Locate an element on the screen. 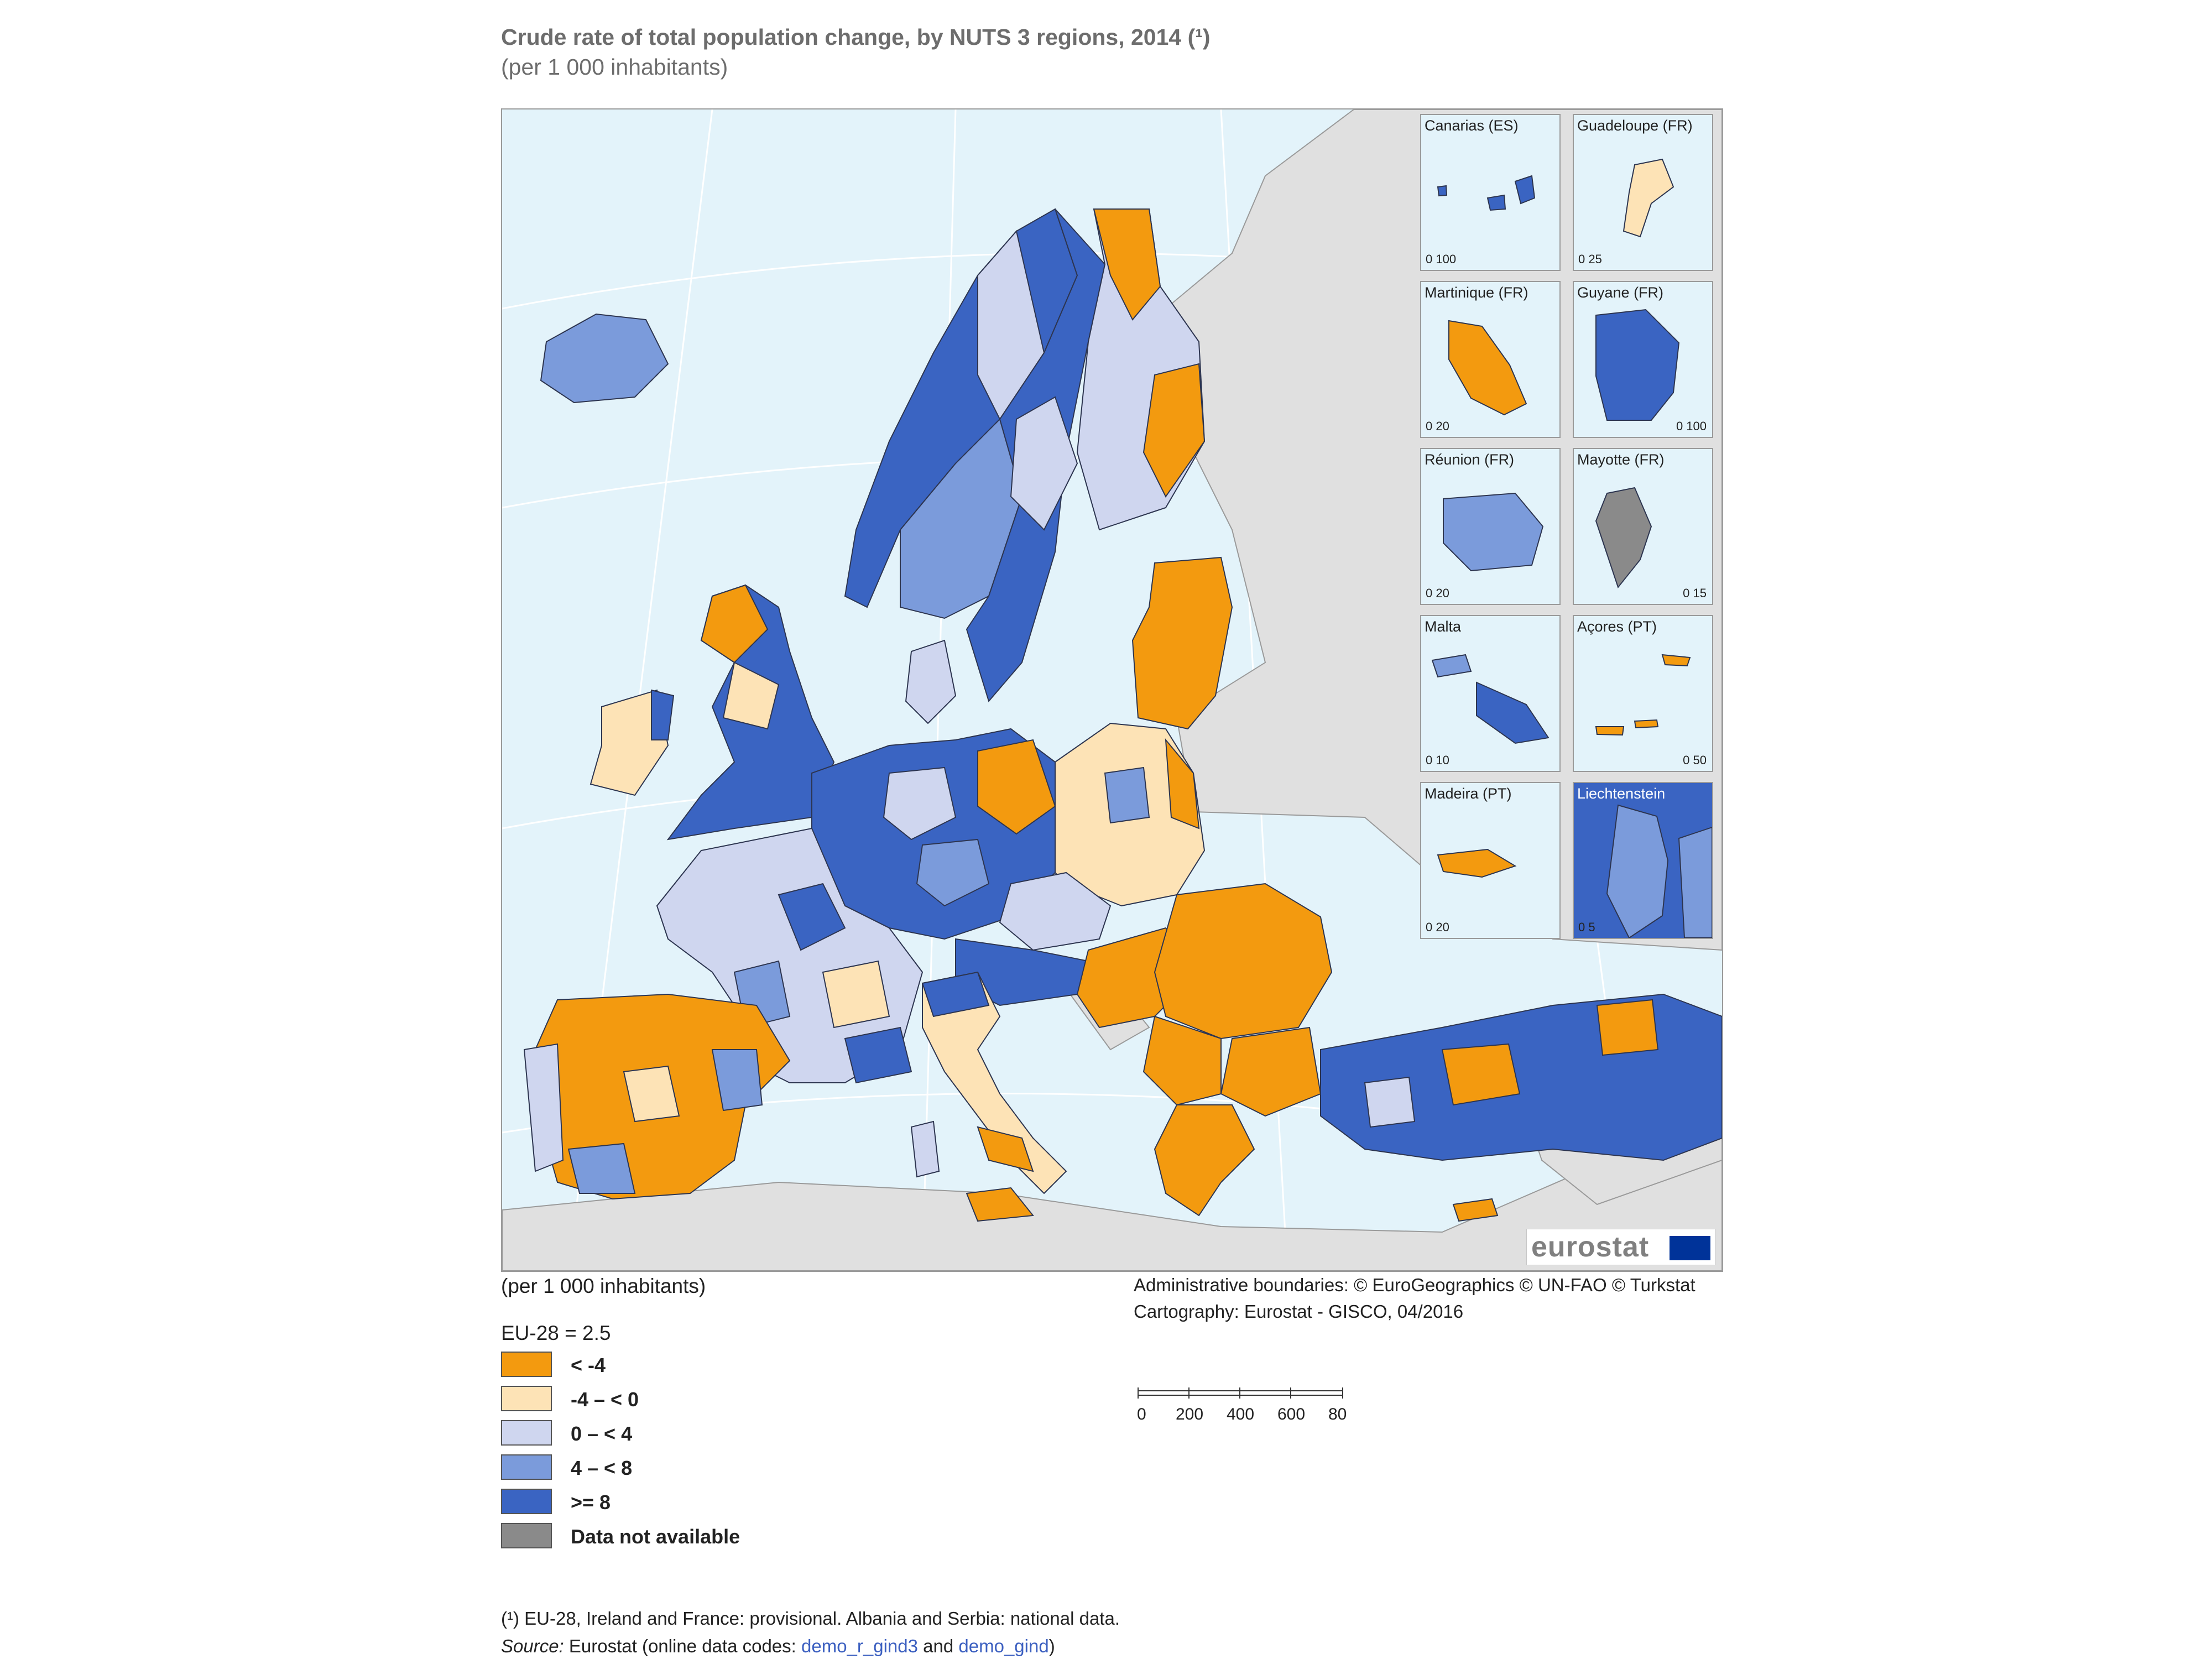 This screenshot has width=2212, height=1659. region-turkey-west is located at coordinates (1390, 1102).